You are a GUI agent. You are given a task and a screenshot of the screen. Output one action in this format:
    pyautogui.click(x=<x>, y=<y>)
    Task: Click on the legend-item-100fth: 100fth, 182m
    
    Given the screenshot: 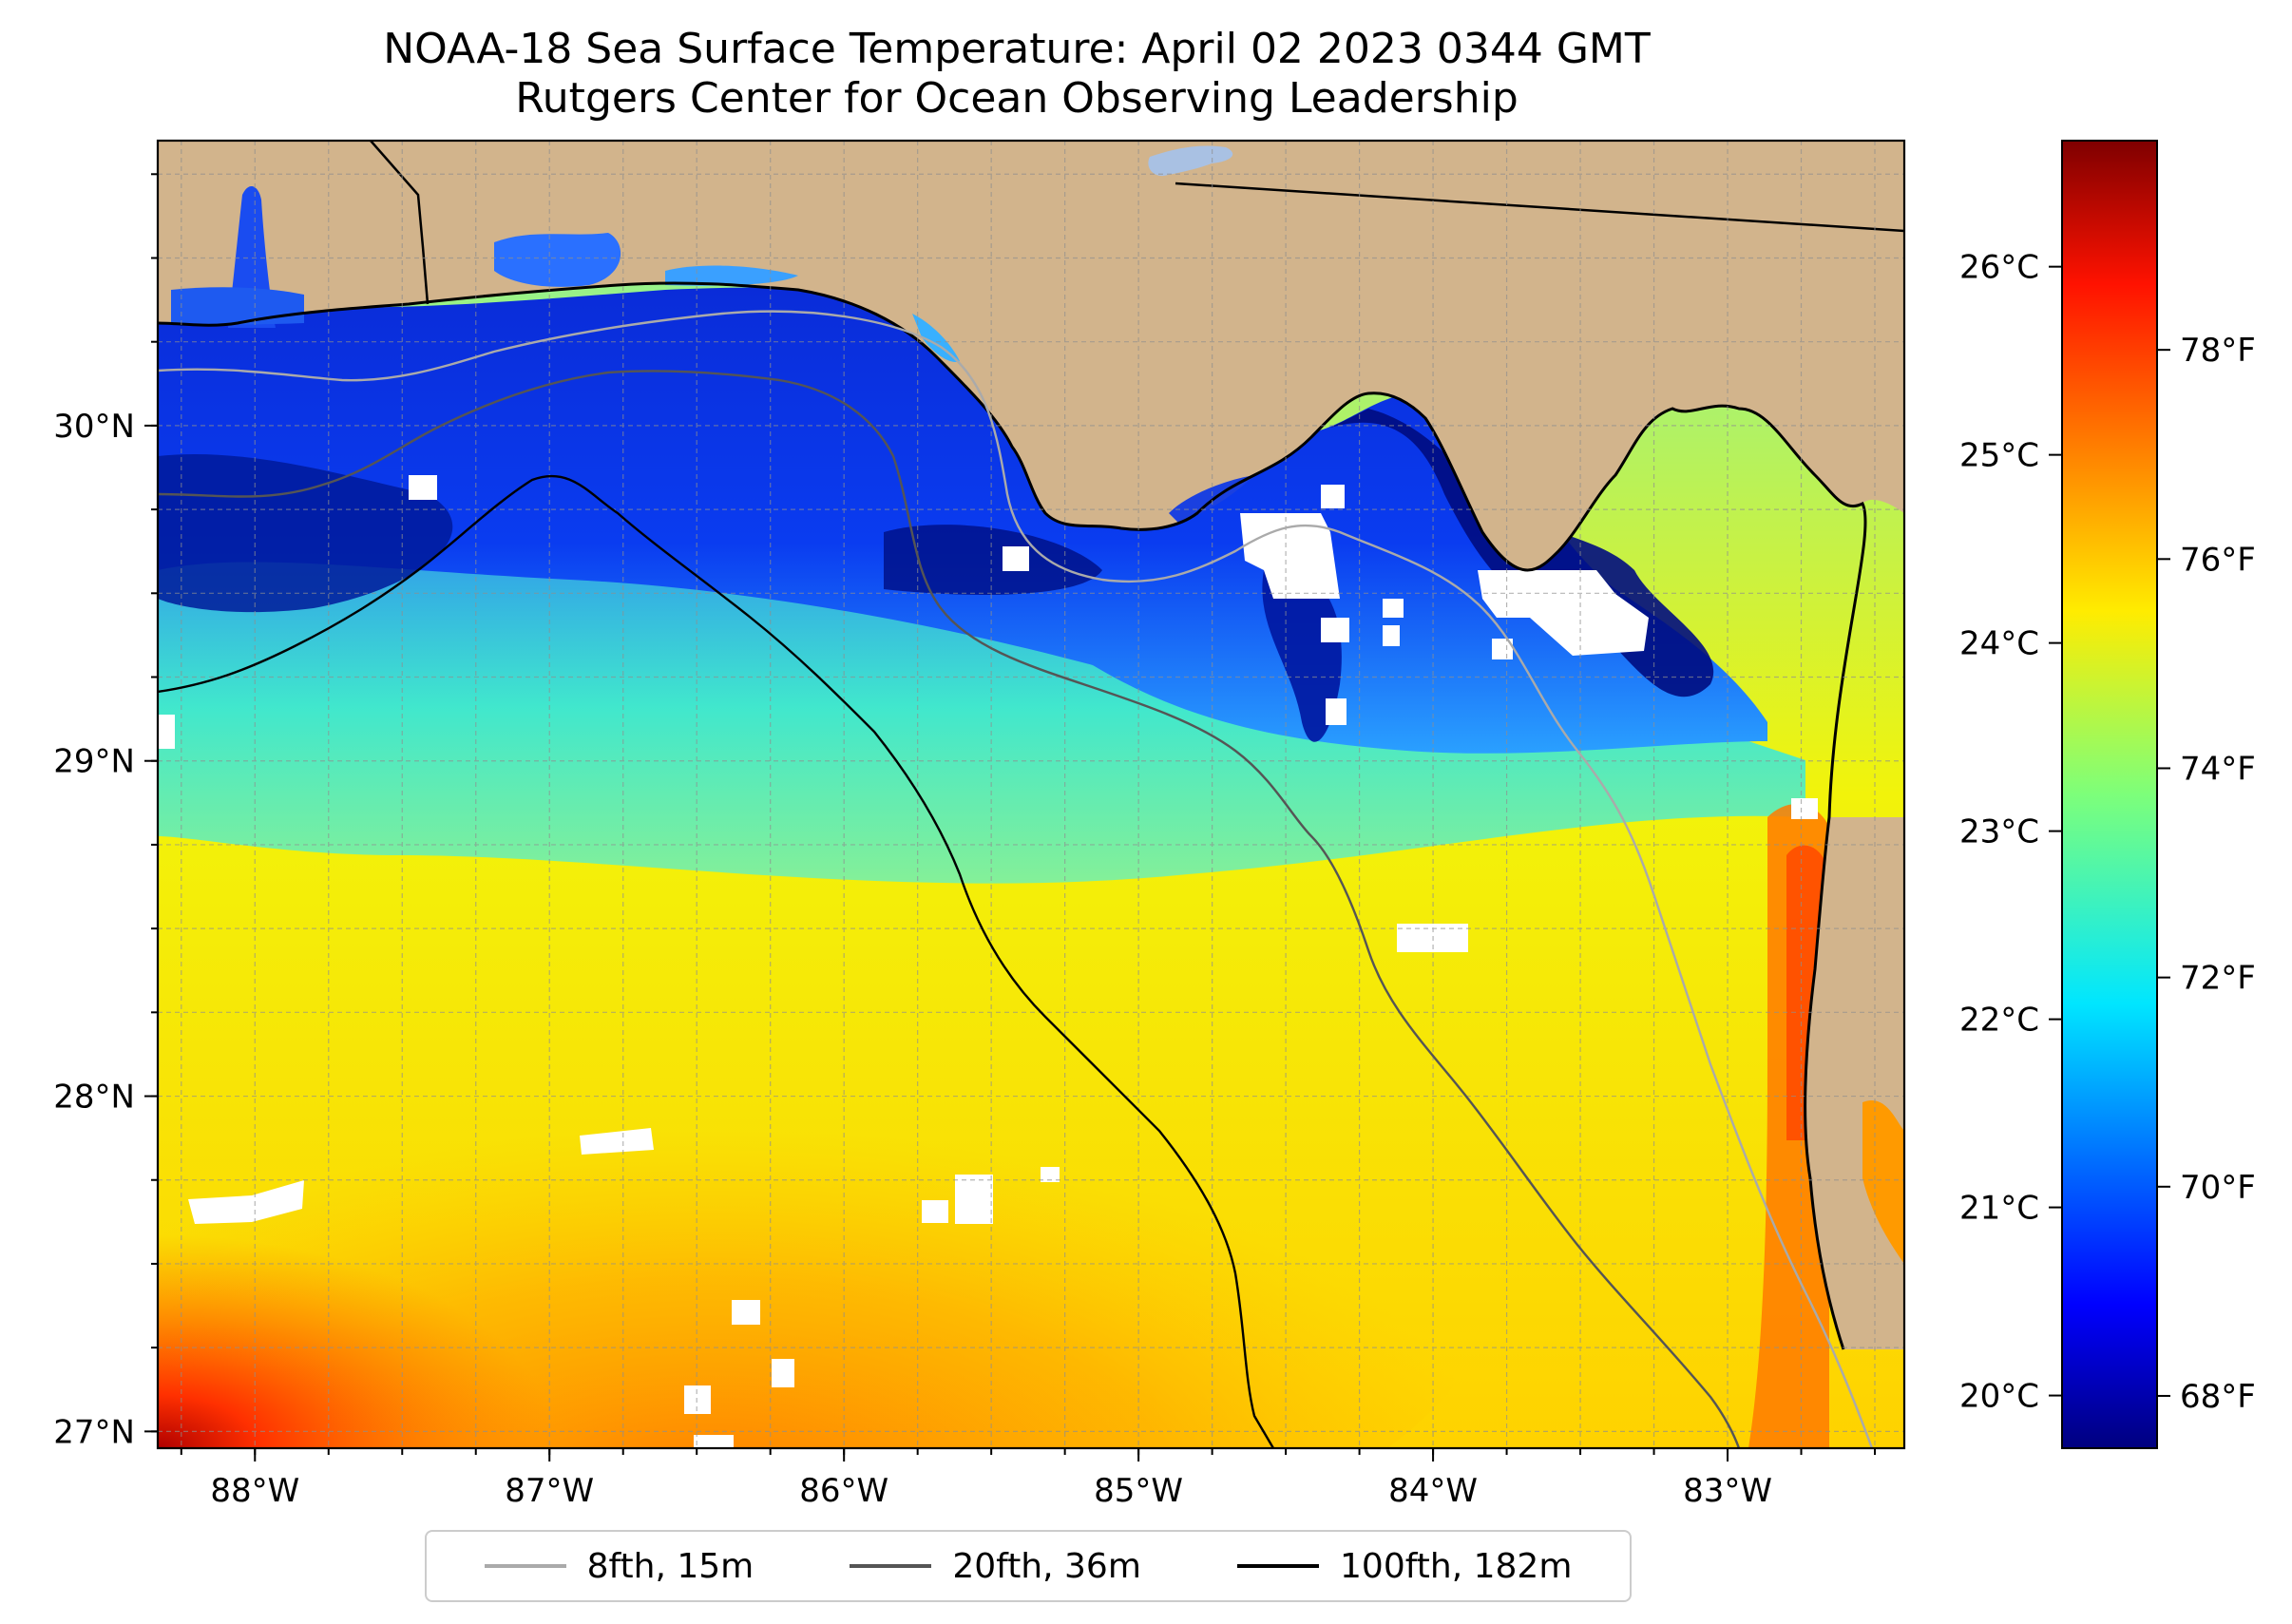 What is the action you would take?
    pyautogui.click(x=1404, y=1566)
    